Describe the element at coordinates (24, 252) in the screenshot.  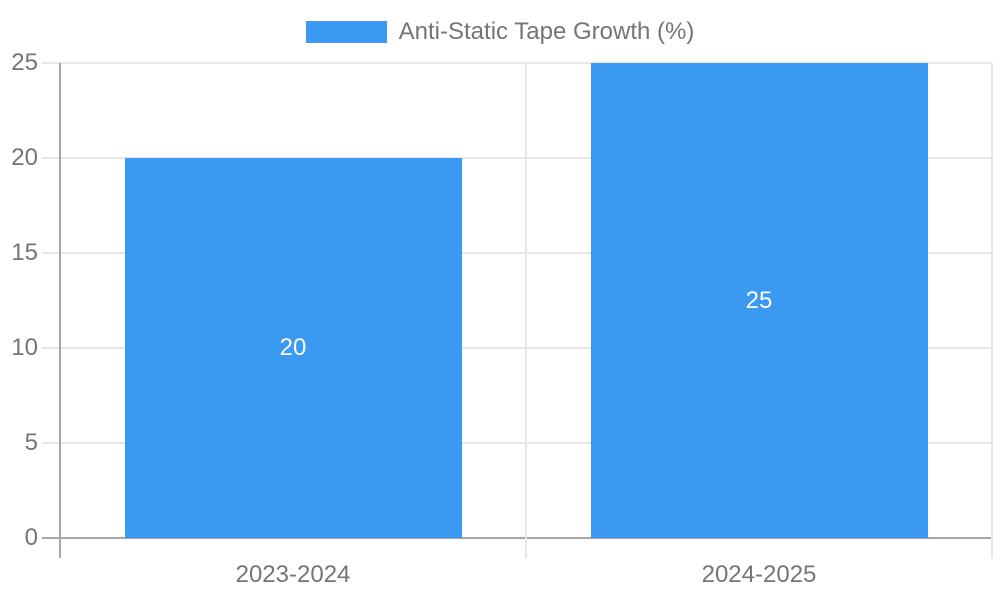
I see `y-tick-label: 15` at that location.